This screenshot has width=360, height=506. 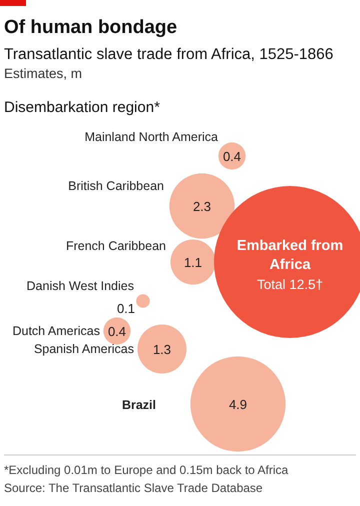 I want to click on category-label: Brazil, so click(x=139, y=405).